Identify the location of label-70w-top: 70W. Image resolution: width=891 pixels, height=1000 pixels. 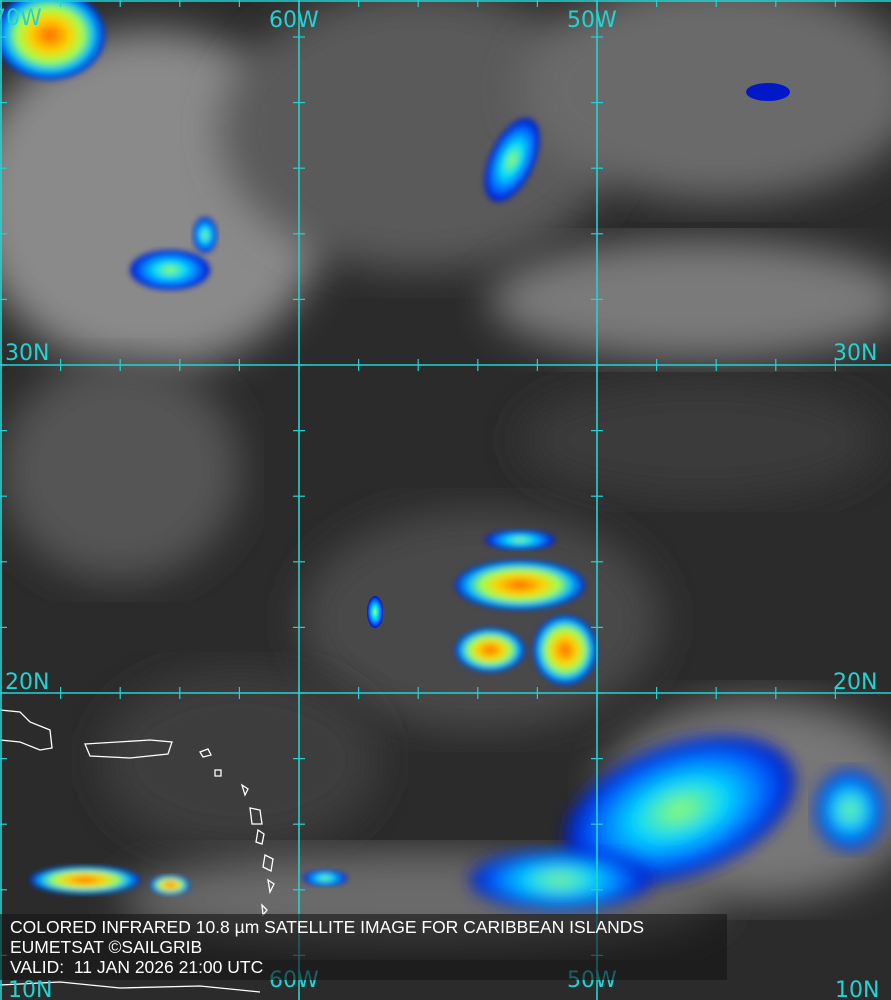
(21, 18).